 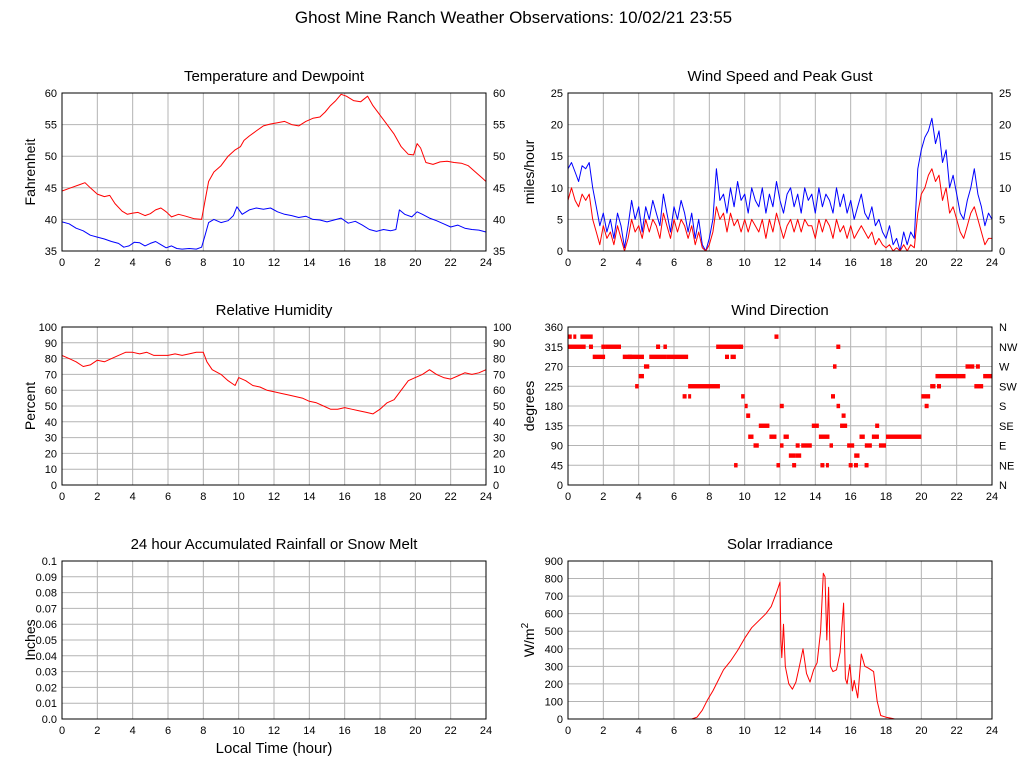 I want to click on right-tick-label: 15, so click(x=1005, y=157).